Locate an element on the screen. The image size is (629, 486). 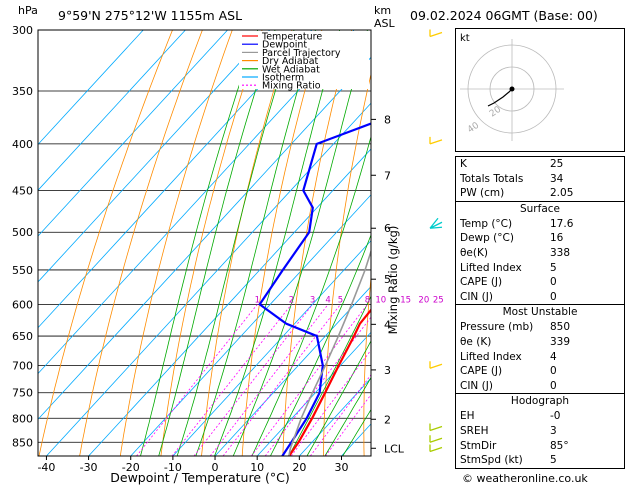
x-tick-label: 20 is located at coordinates (299, 467).